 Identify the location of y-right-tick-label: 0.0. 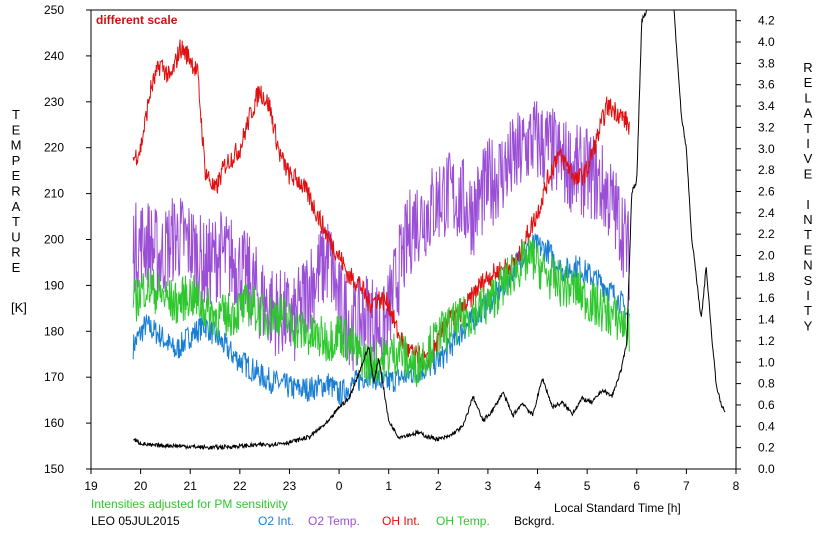
(766, 469).